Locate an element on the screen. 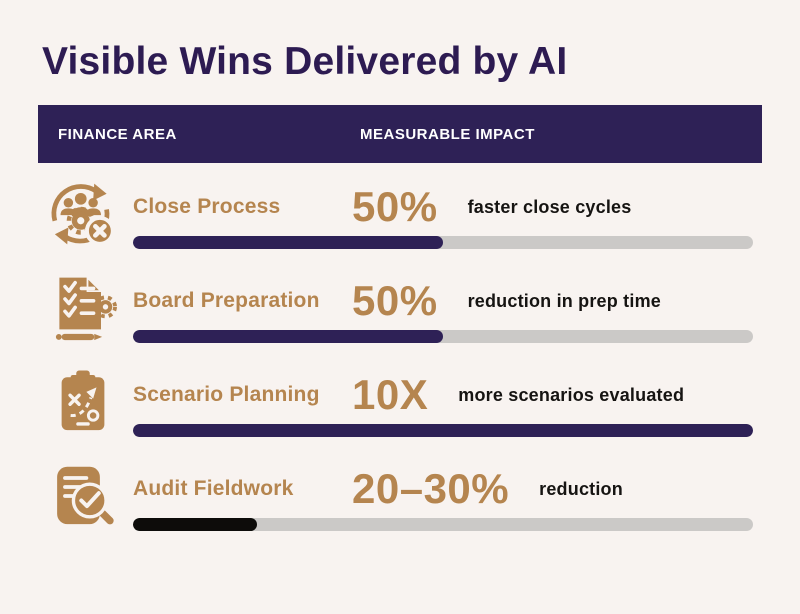  page-title: Visible Wins Delivered by AI is located at coordinates (305, 61).